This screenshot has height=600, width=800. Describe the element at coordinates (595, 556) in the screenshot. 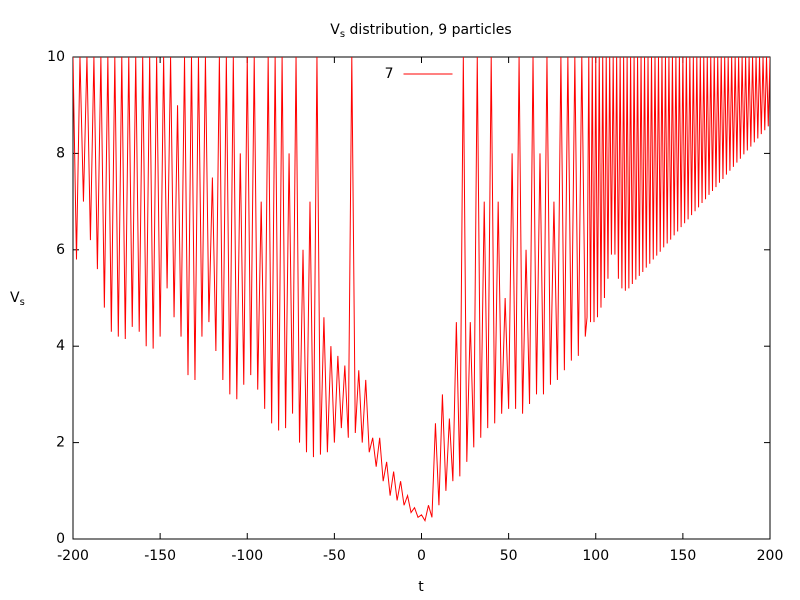

I see `x-tick-label: 100` at that location.